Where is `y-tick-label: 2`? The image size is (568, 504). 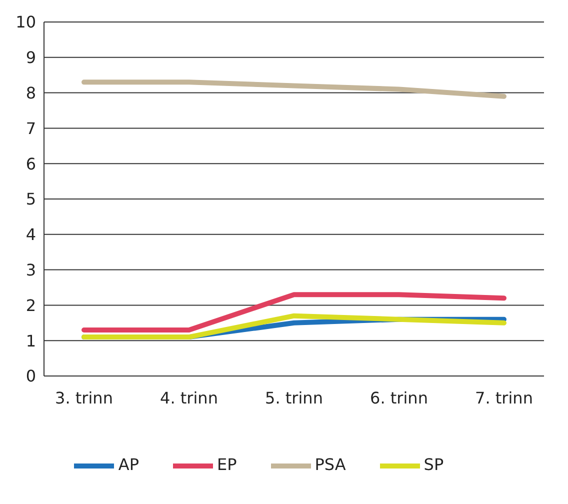 y-tick-label: 2 is located at coordinates (31, 305).